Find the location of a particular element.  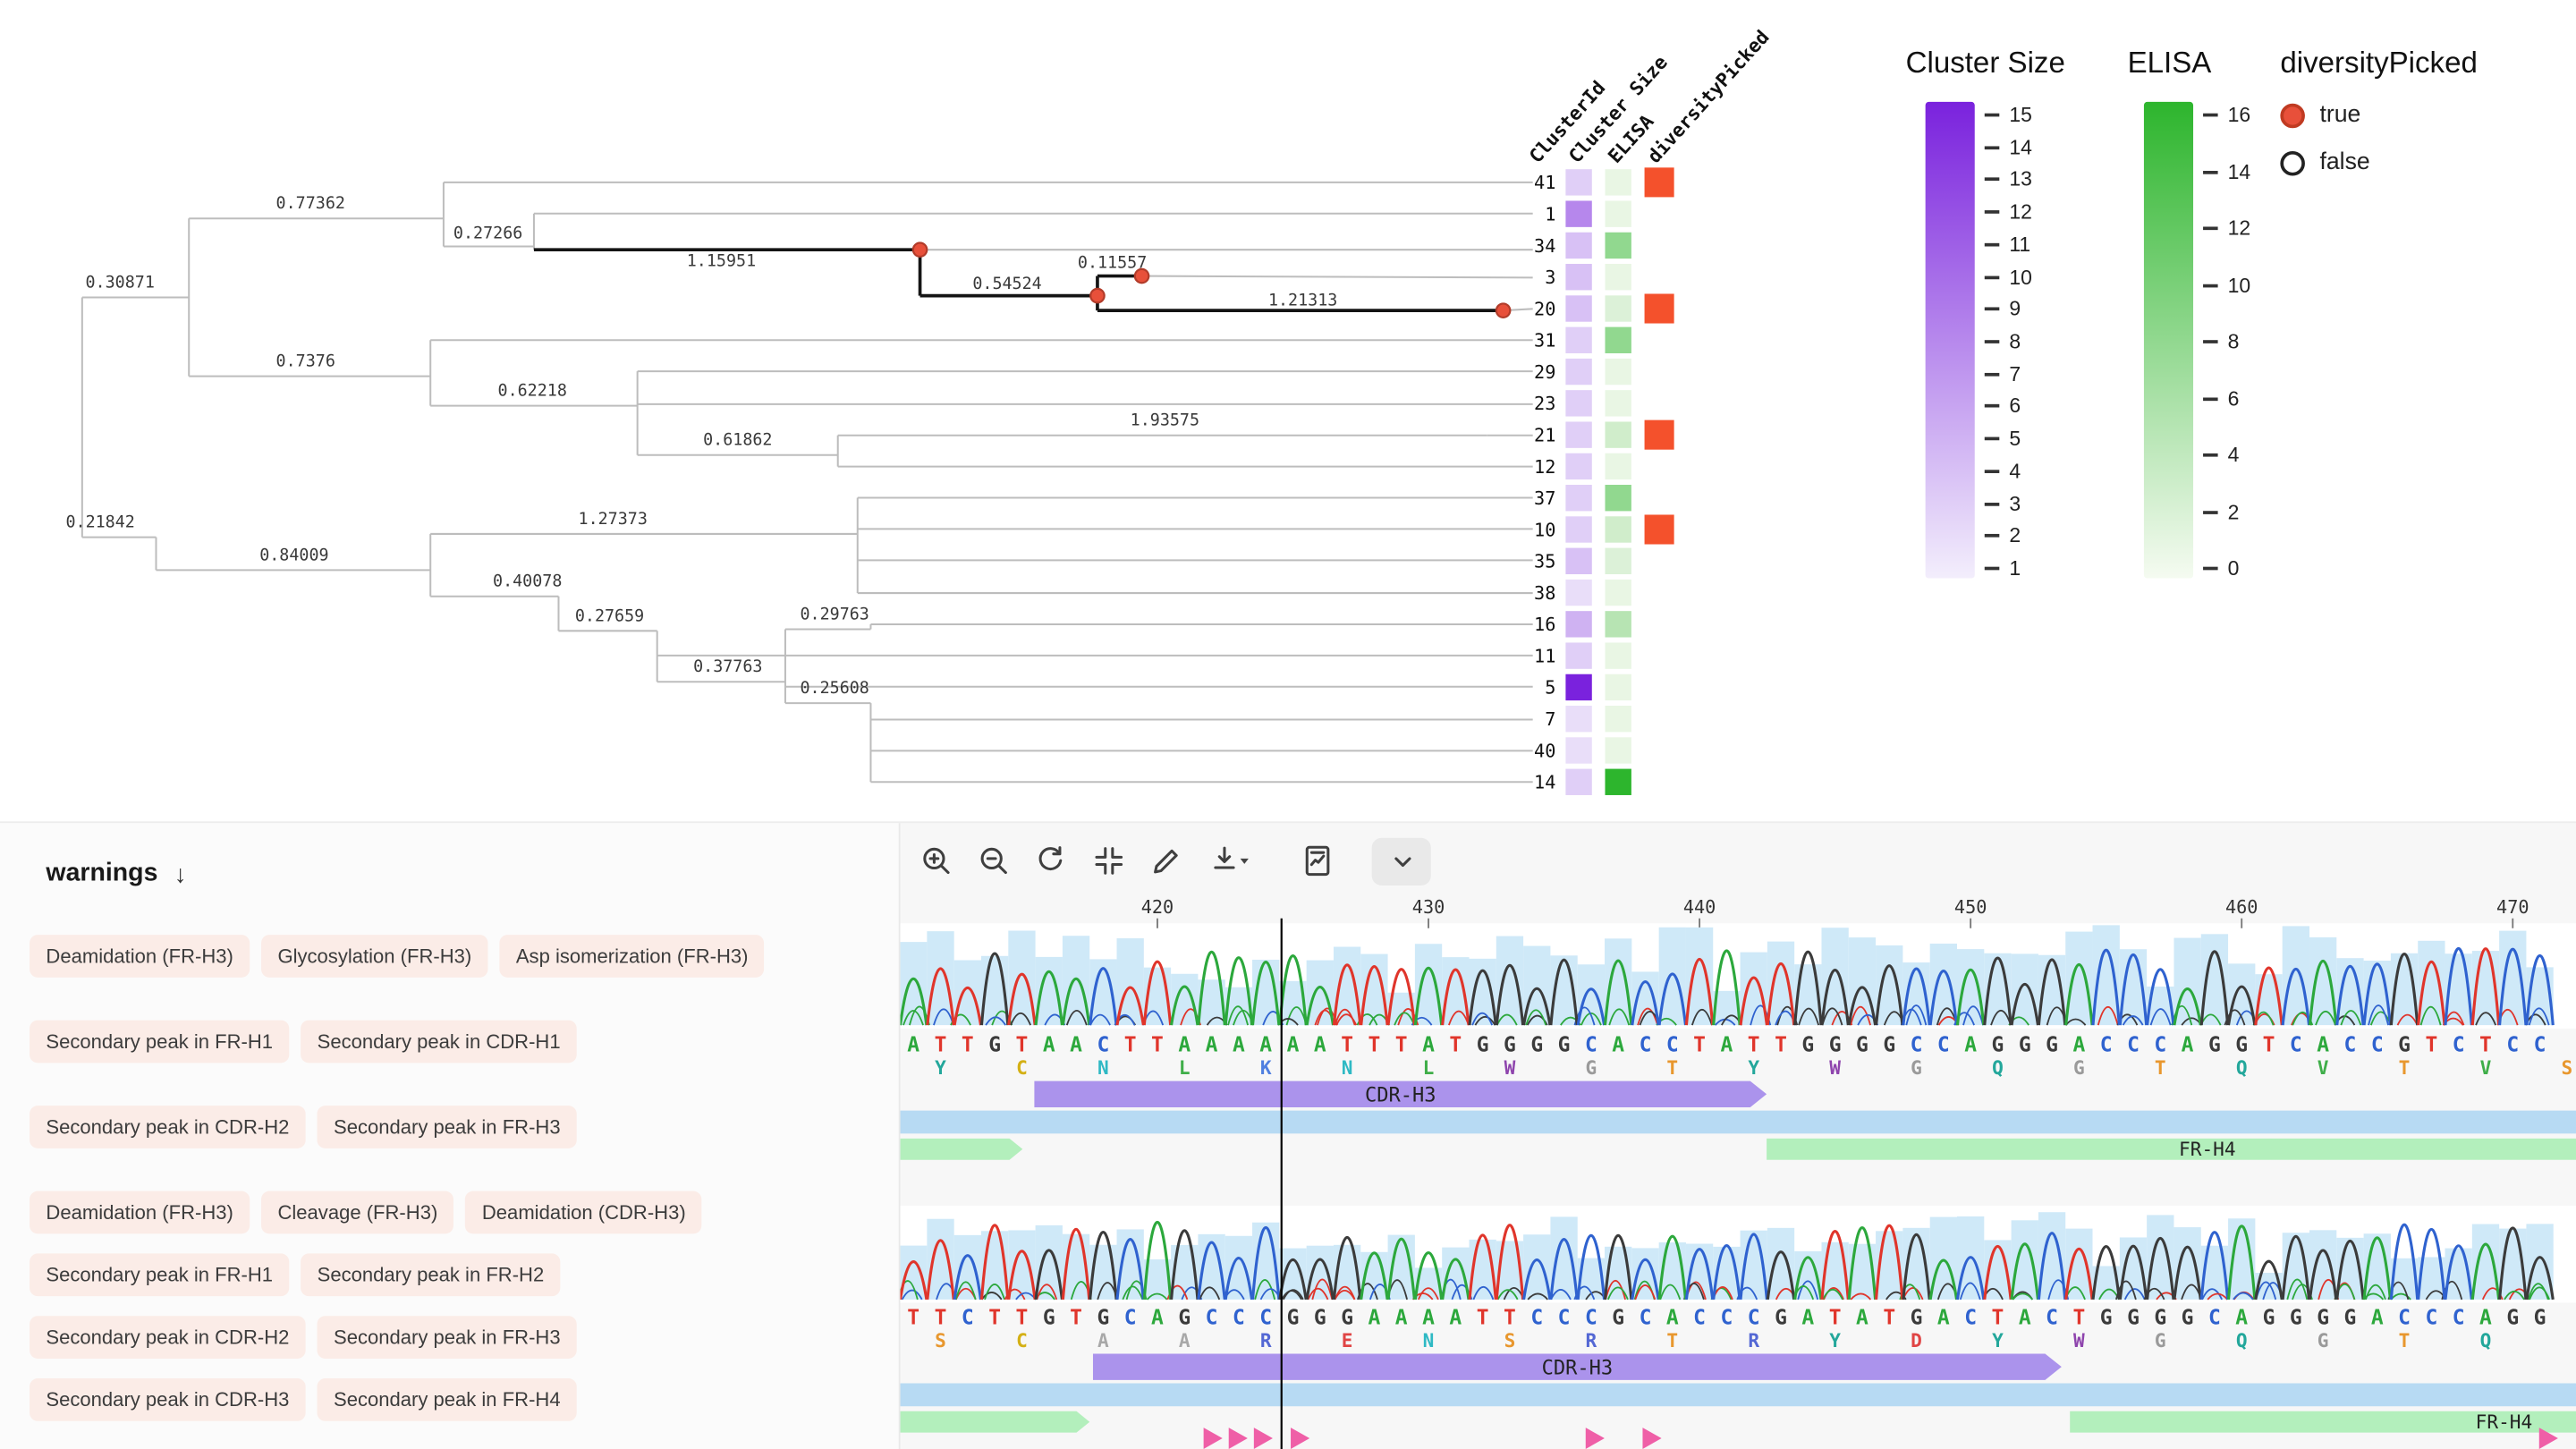

amino-acid-letter: N is located at coordinates (1347, 1067).